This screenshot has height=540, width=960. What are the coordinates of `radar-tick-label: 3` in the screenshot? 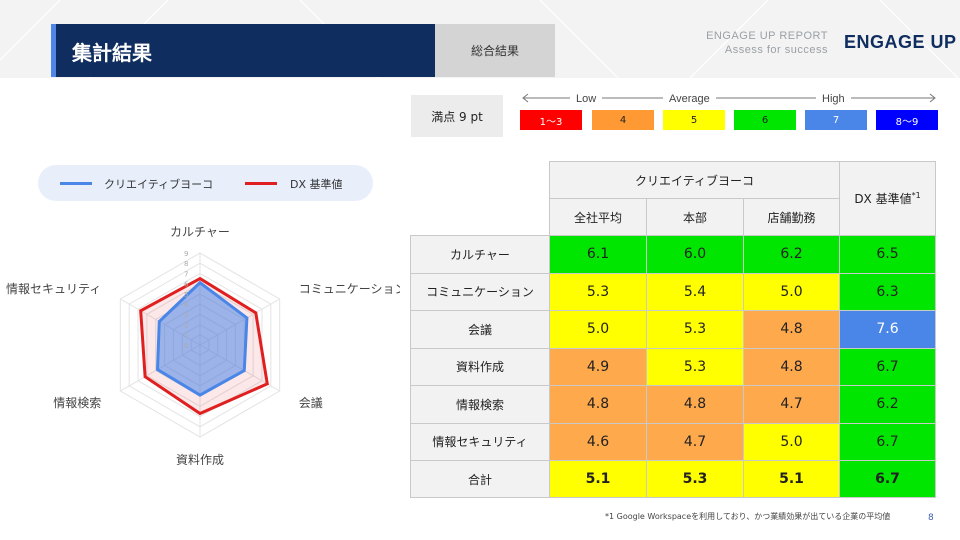 It's located at (186, 315).